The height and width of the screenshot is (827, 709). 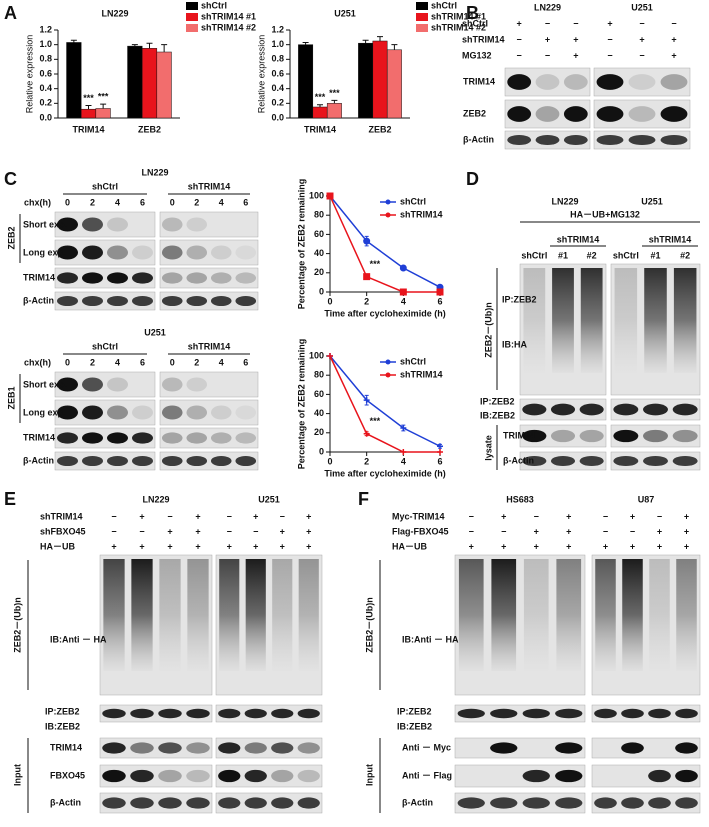 I want to click on lane-label: #1, so click(x=655, y=255).